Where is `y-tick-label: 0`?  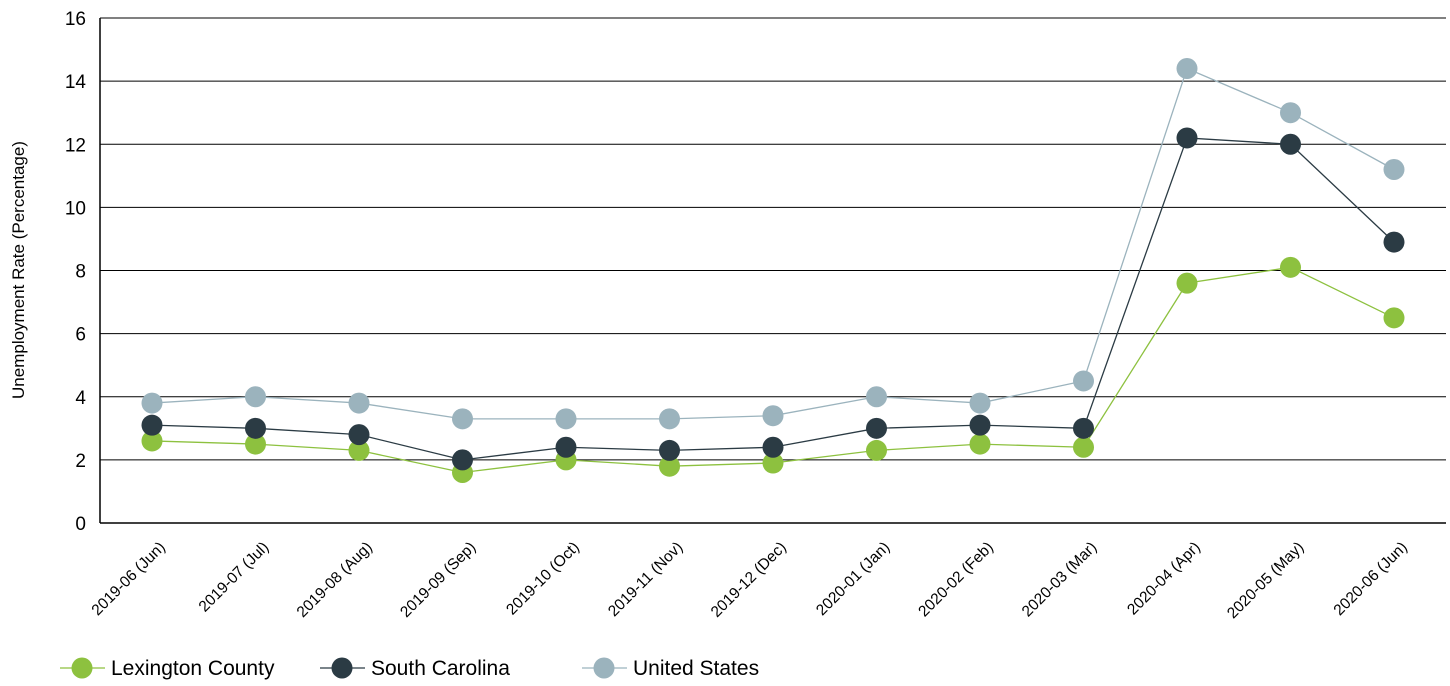
y-tick-label: 0 is located at coordinates (80, 524).